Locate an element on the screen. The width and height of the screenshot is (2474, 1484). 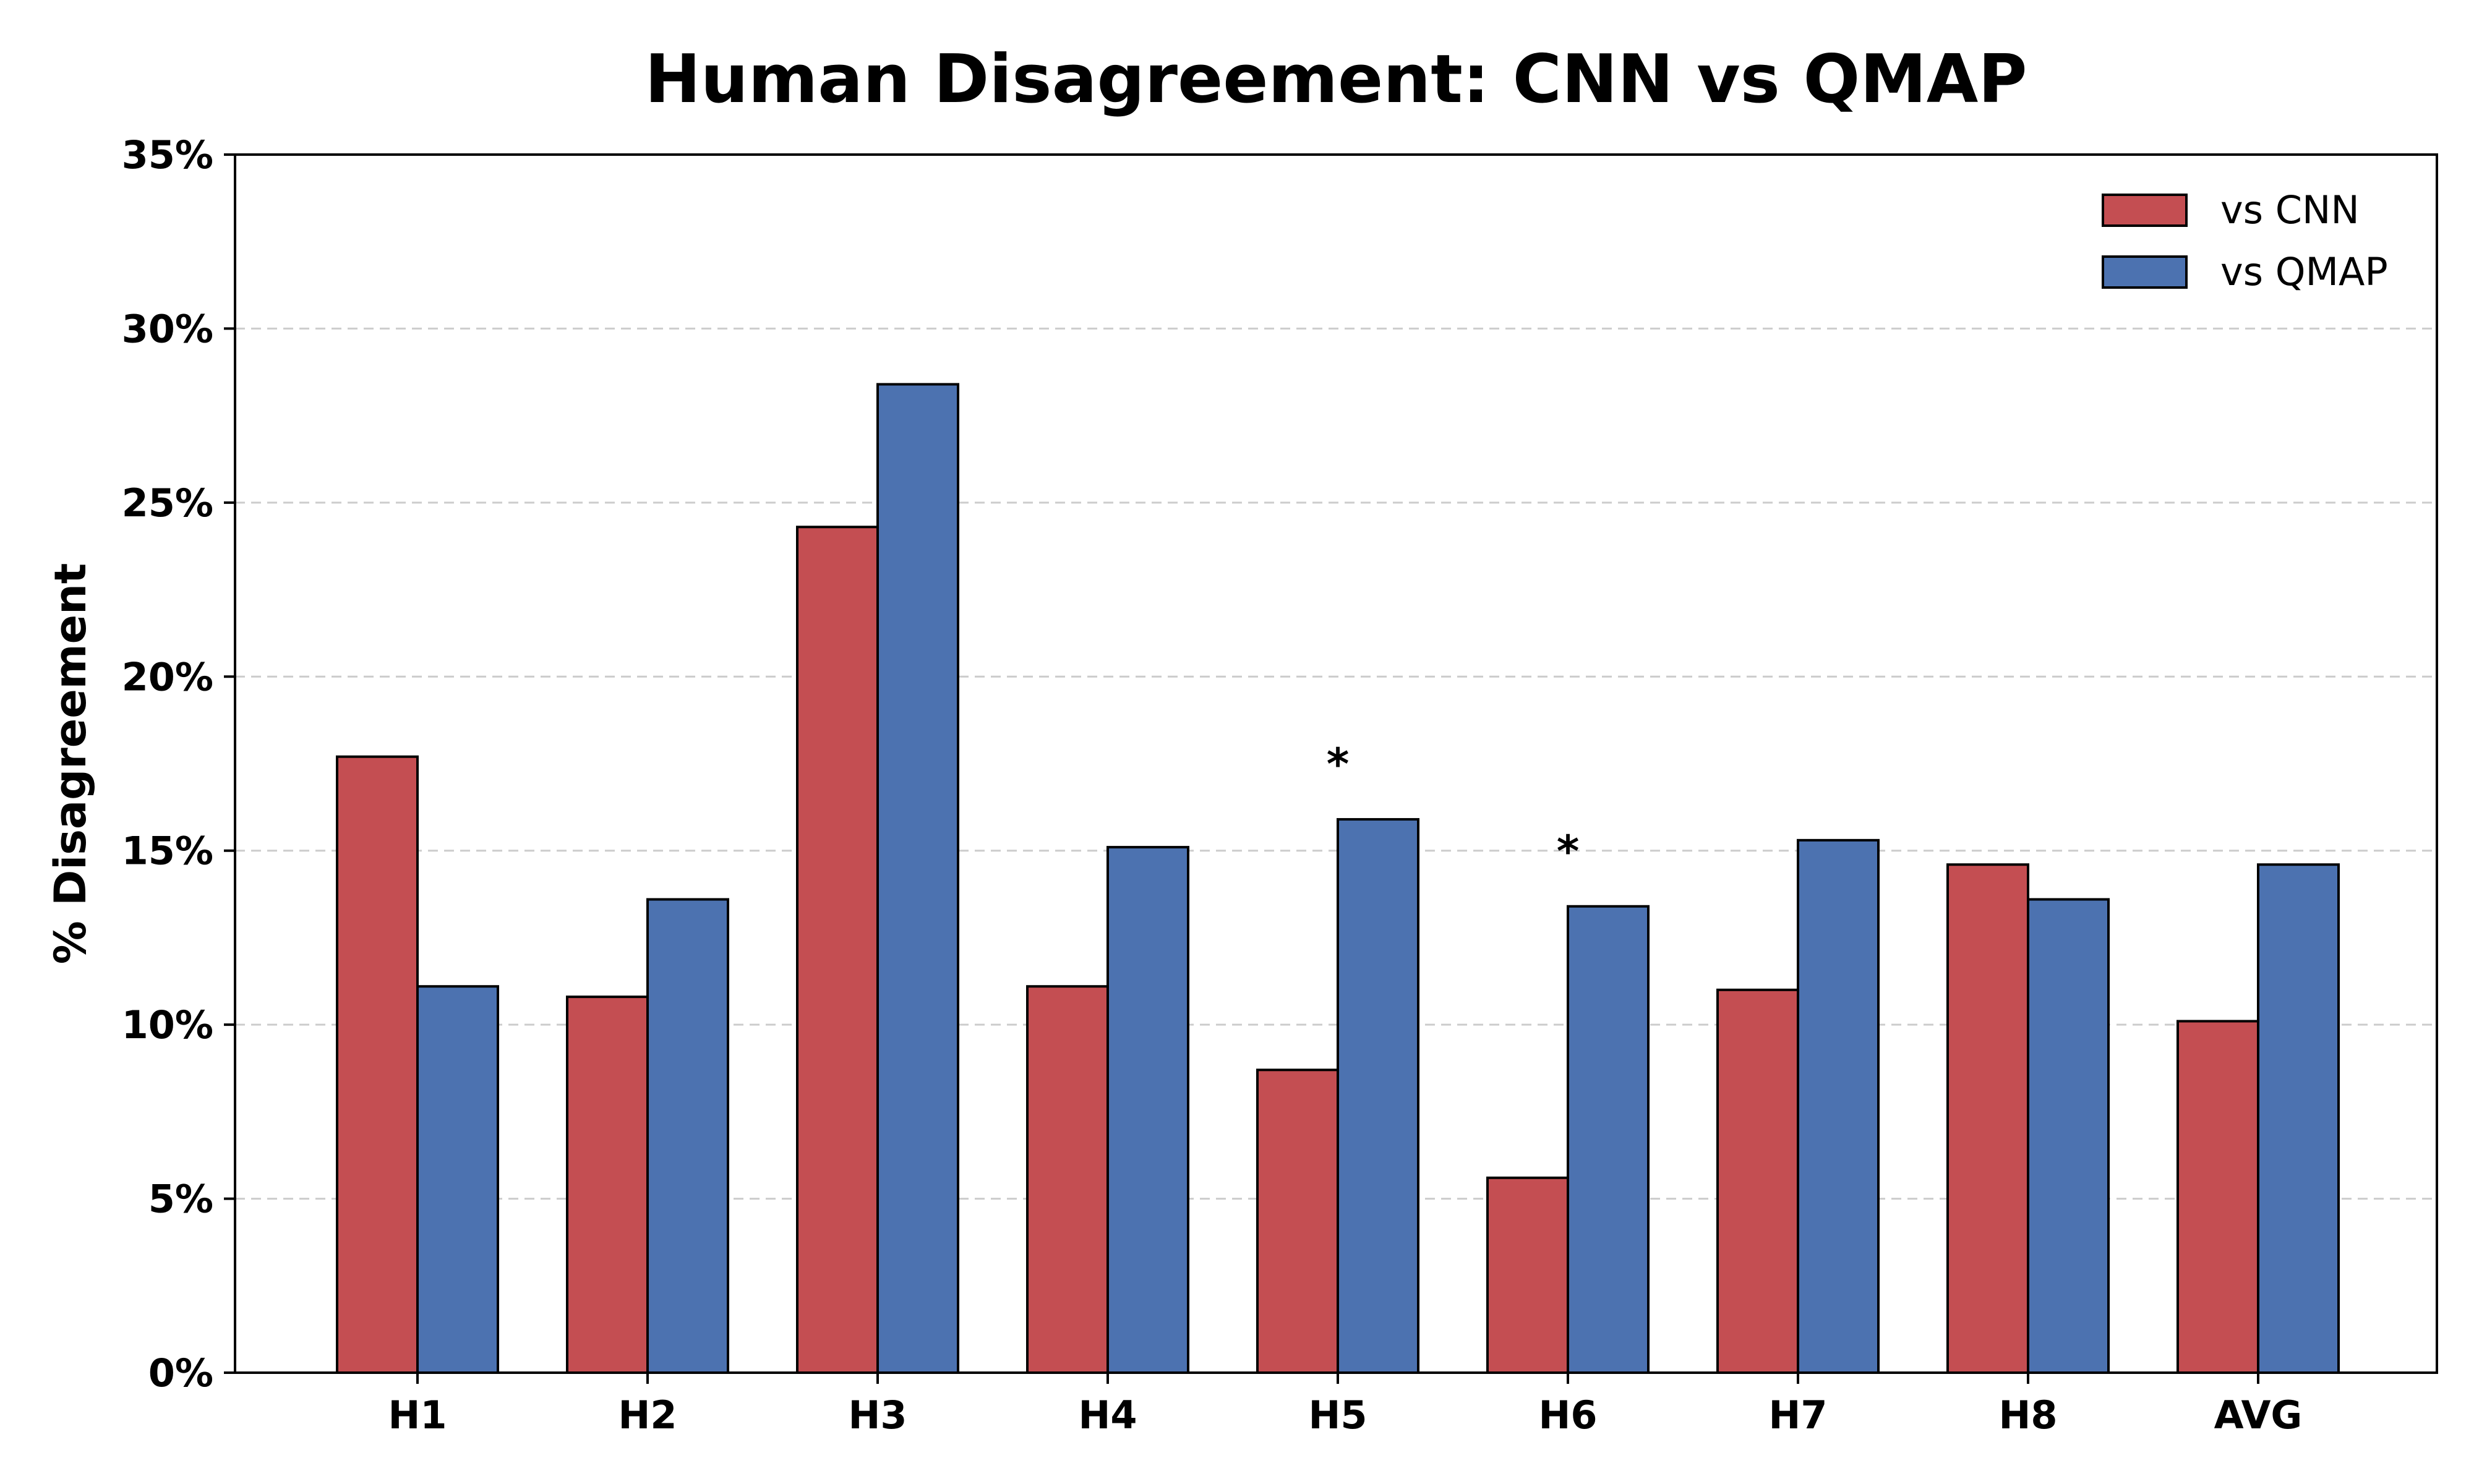
x-tick-label: AVG is located at coordinates (2258, 1415).